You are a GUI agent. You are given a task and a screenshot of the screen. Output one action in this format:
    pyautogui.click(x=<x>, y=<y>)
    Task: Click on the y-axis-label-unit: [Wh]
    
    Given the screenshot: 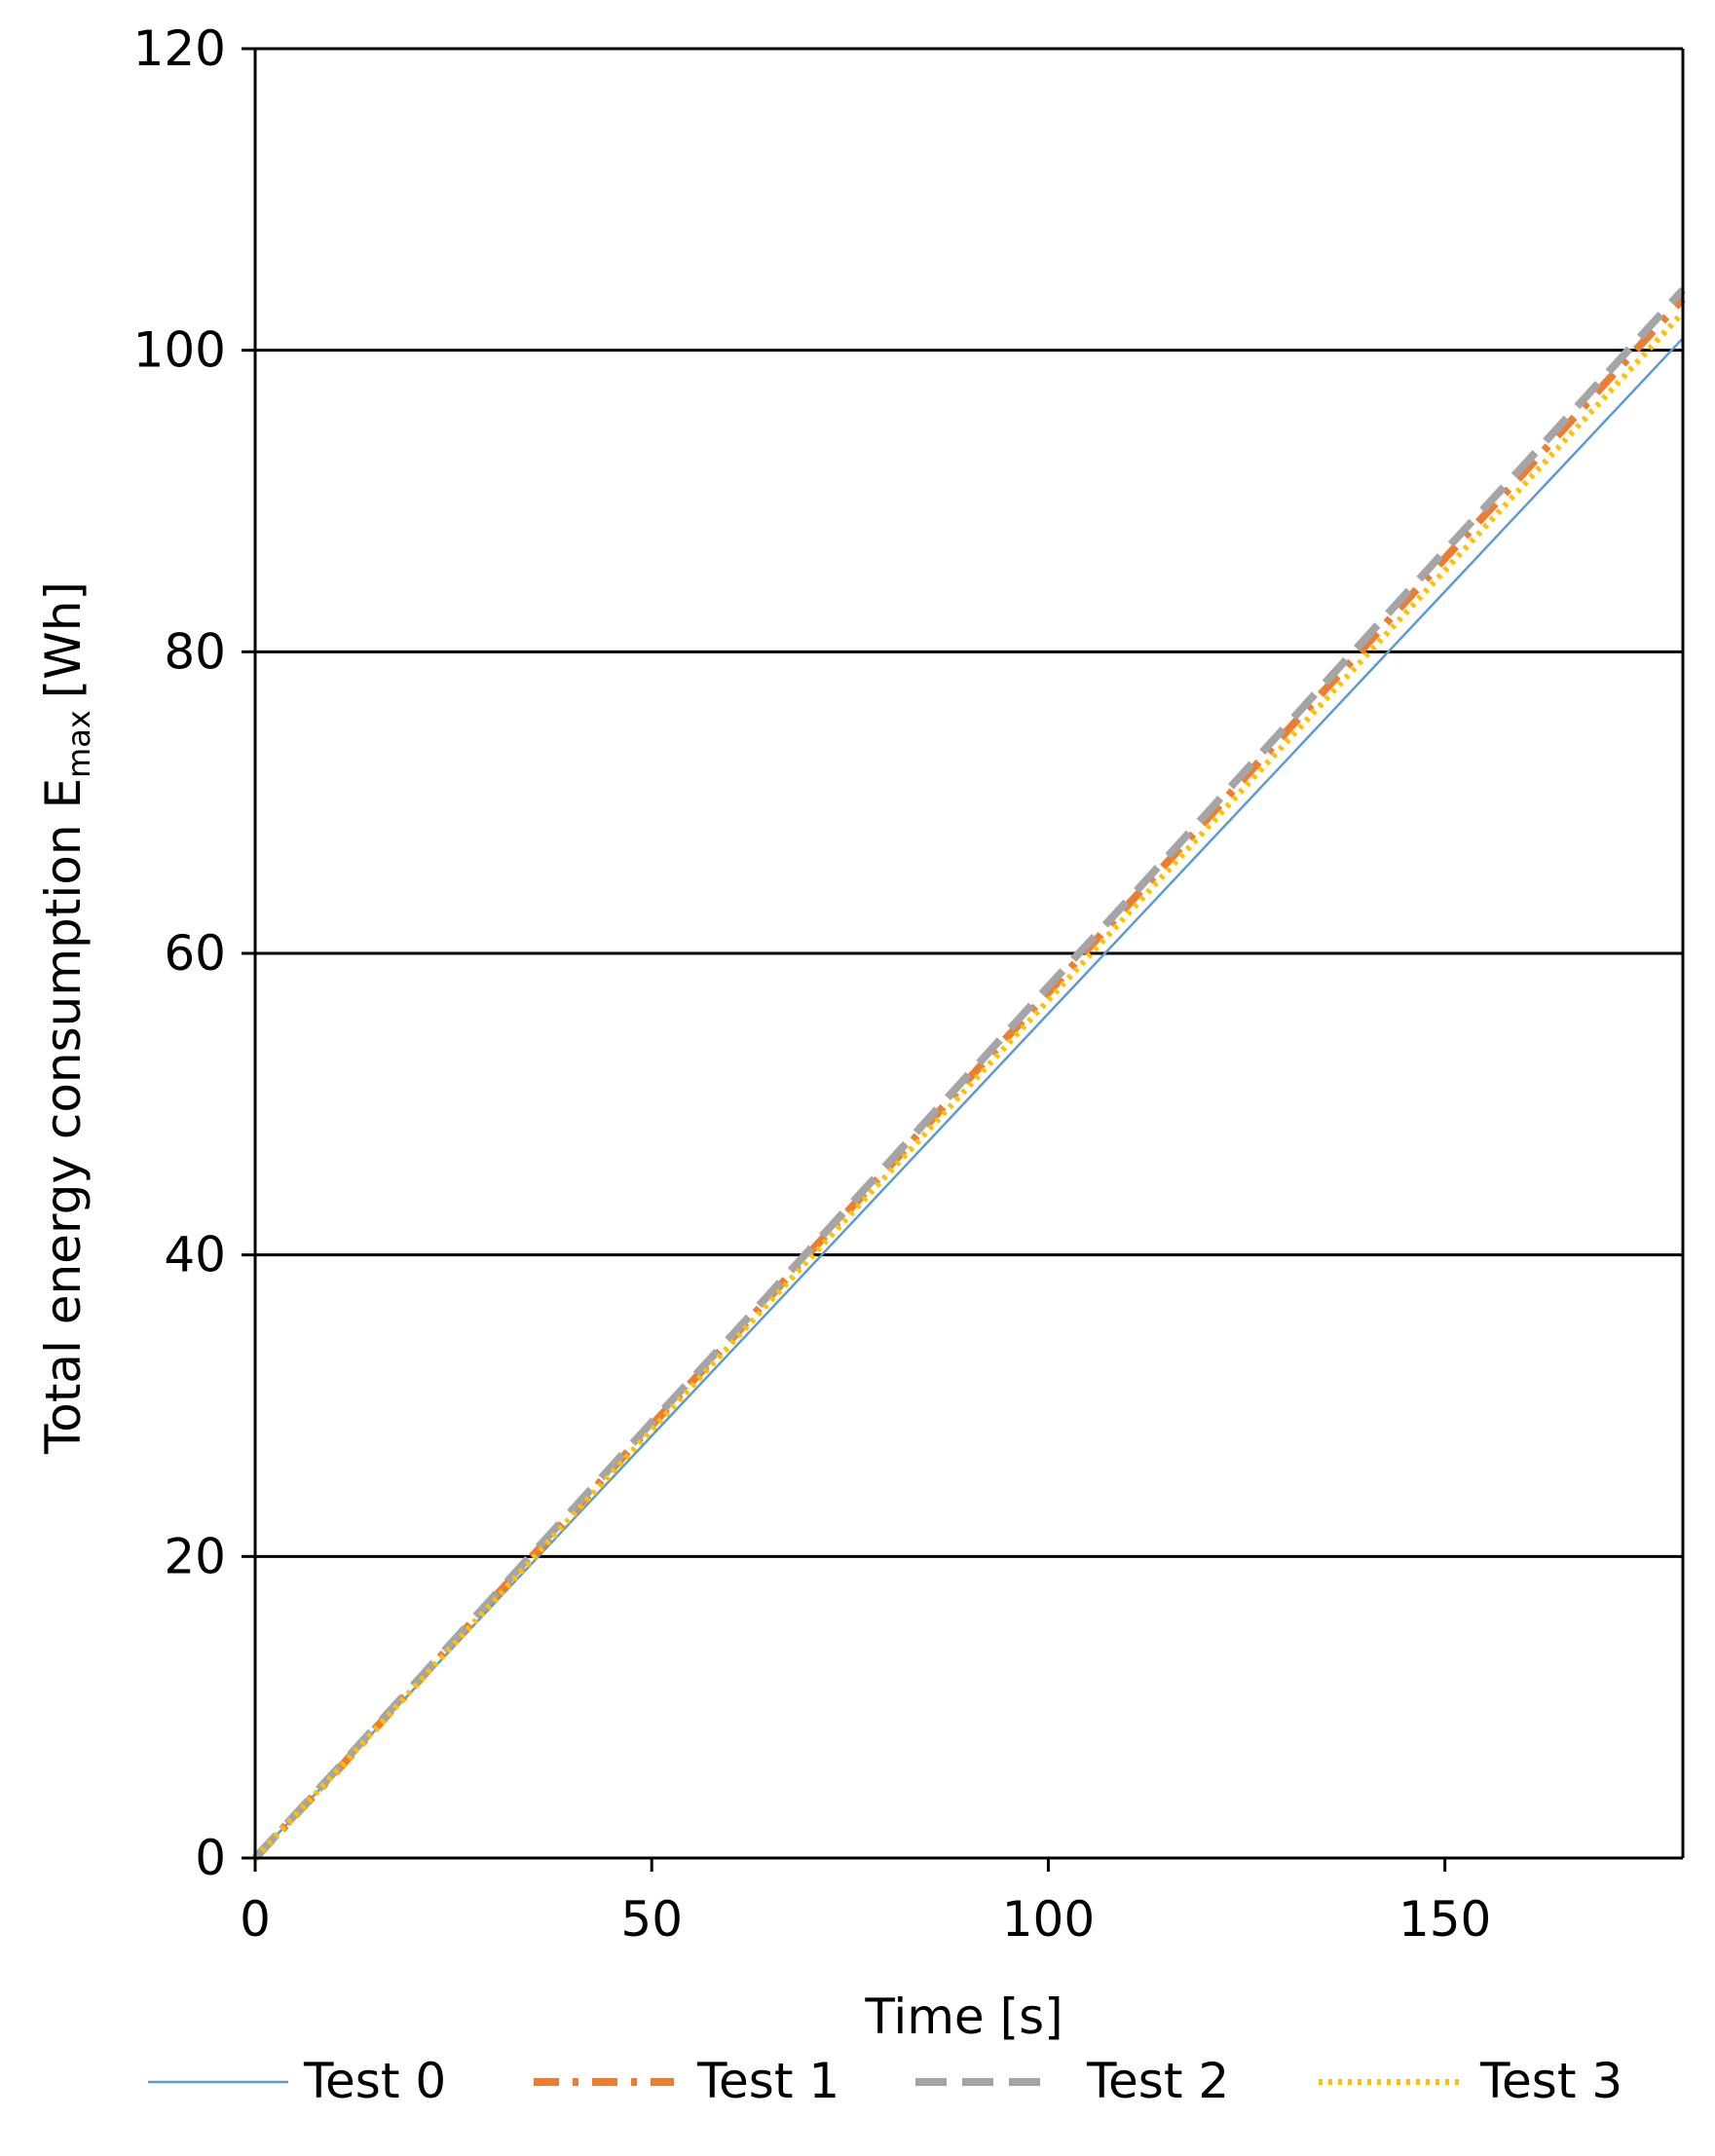 What is the action you would take?
    pyautogui.click(x=63, y=640)
    